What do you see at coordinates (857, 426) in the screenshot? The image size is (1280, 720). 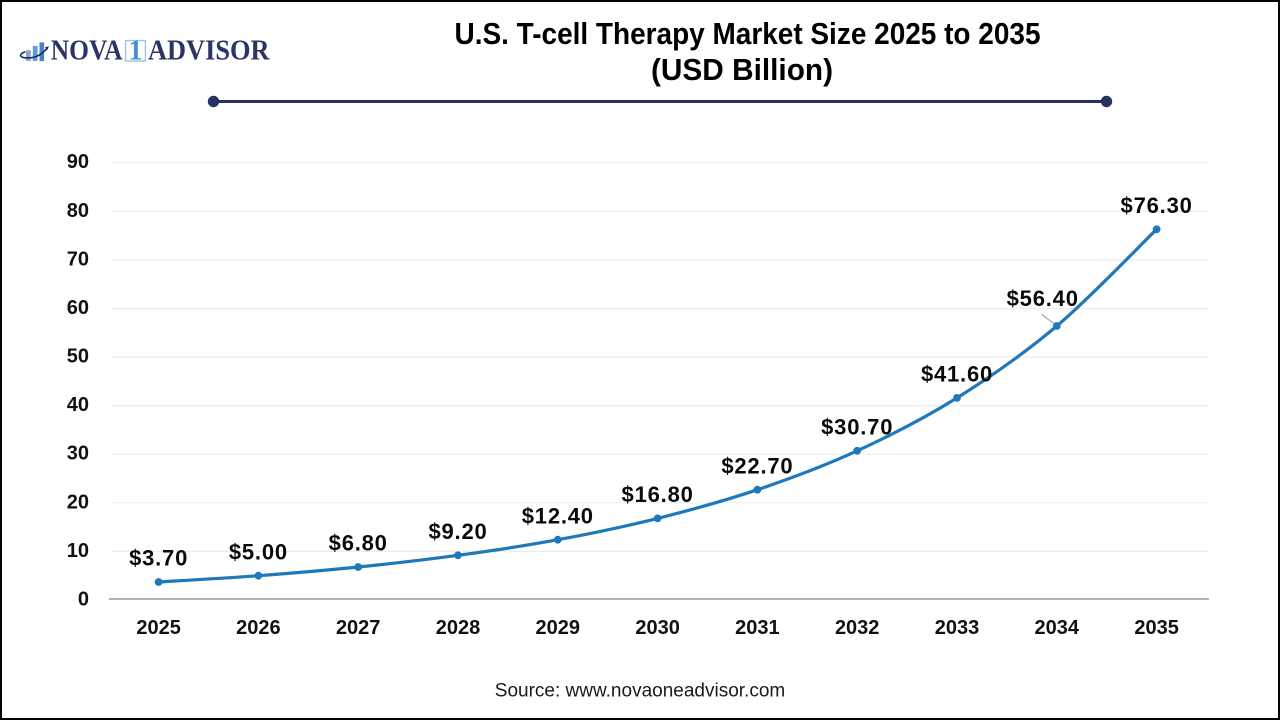 I see `svg-text: $30.70` at bounding box center [857, 426].